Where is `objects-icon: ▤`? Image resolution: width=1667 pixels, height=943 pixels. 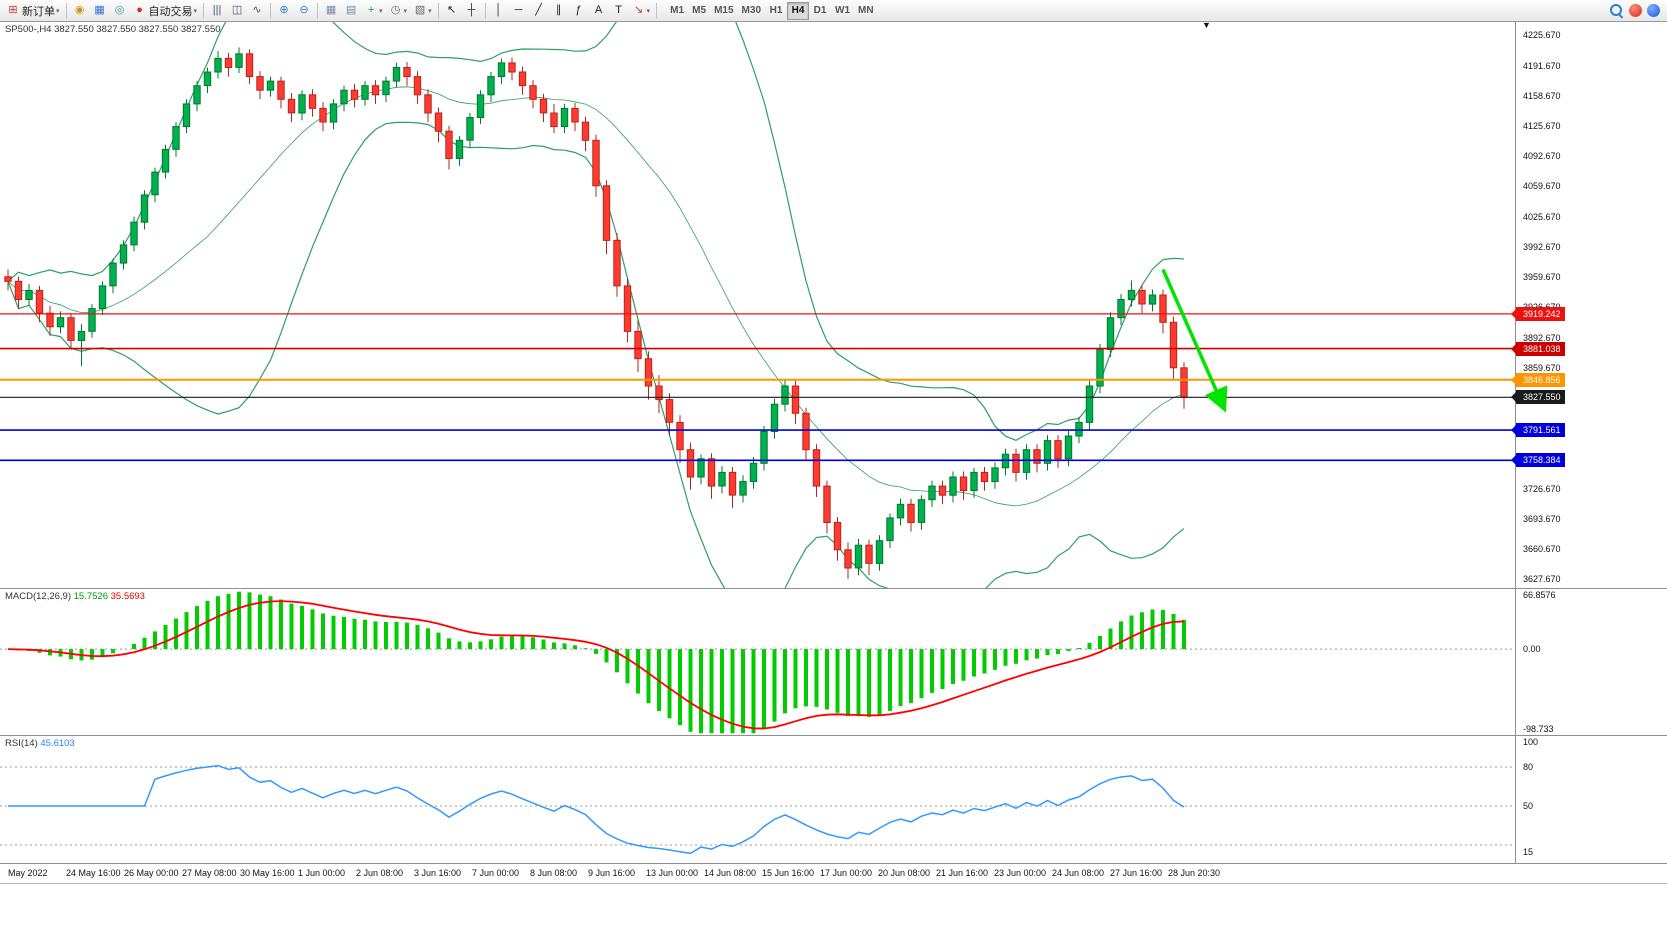 objects-icon: ▤ is located at coordinates (351, 10).